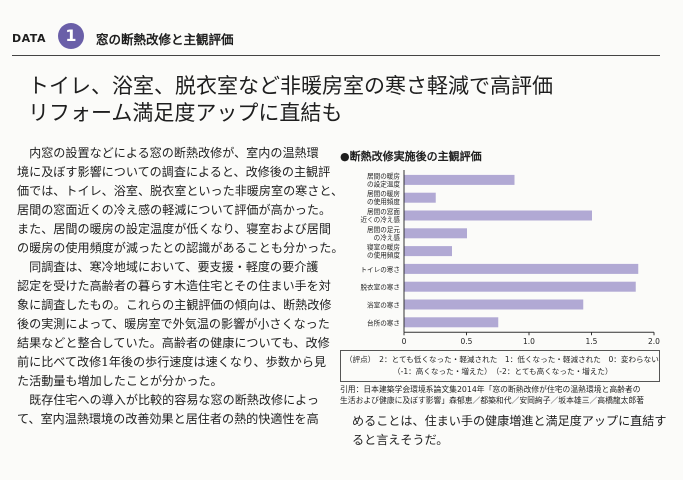 This screenshot has height=480, width=683. Describe the element at coordinates (174, 305) in the screenshot. I see `body-line: 象に調査したもの。これらの主観評価の傾向は、断熱改修` at that location.